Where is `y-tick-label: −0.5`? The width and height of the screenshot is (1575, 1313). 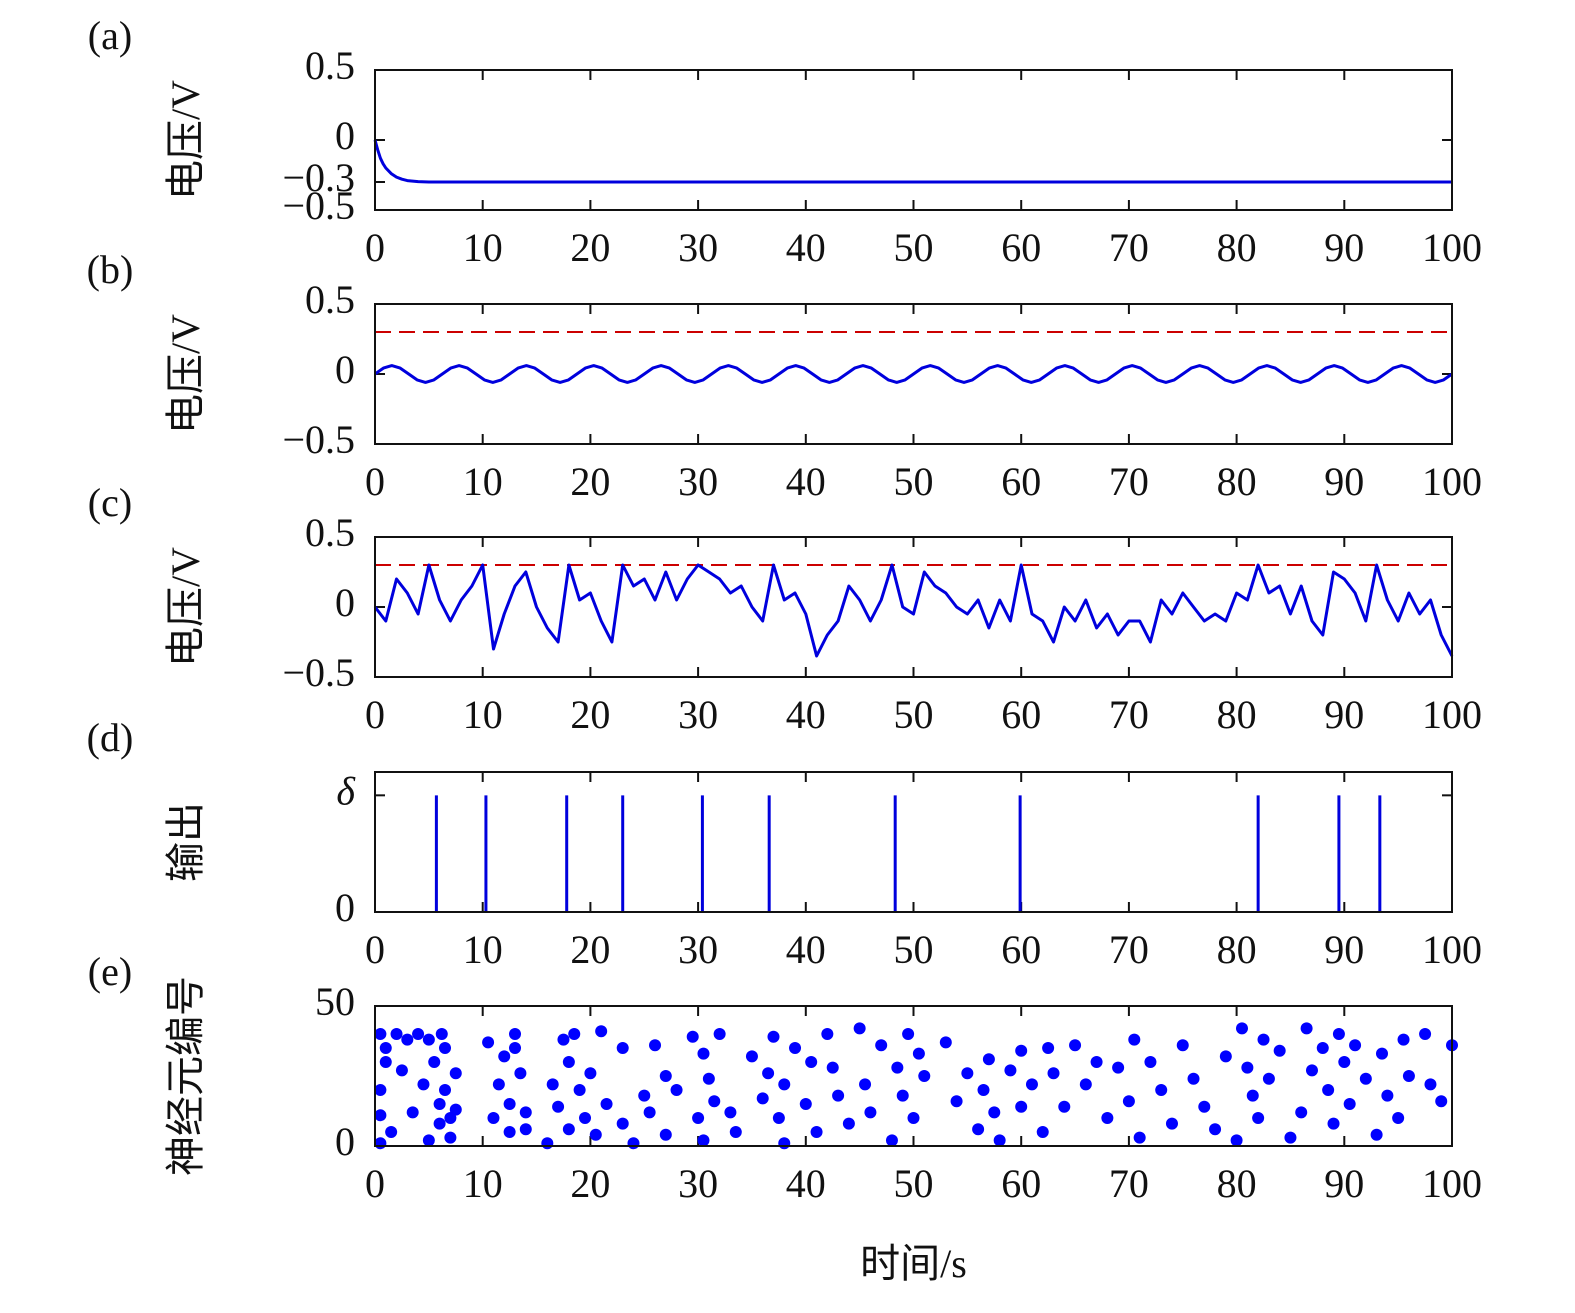
y-tick-label: −0.5 is located at coordinates (318, 672).